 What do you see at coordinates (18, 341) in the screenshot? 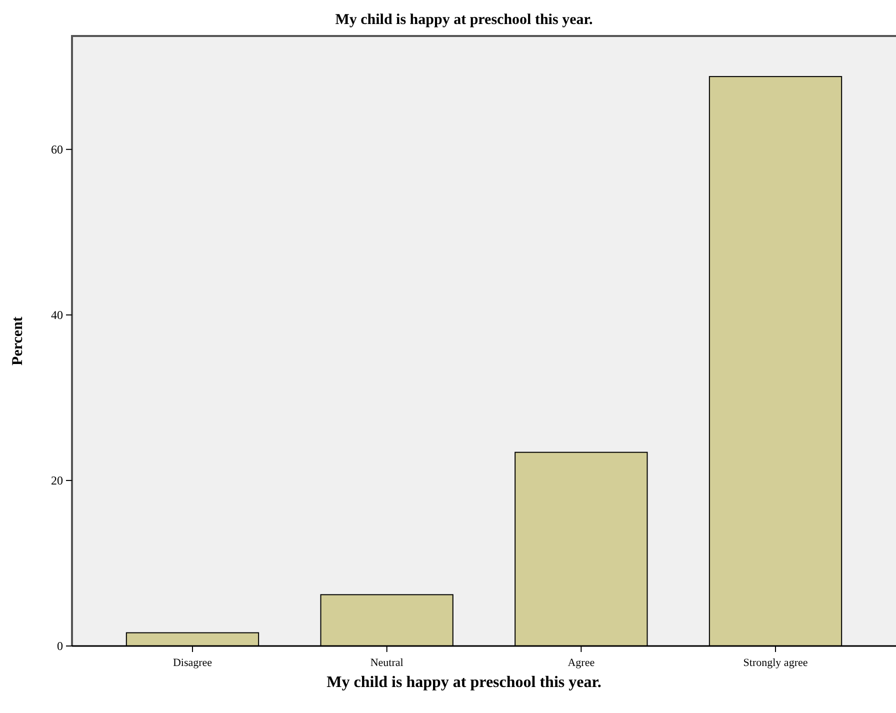
I see `y-axis-title: Percent` at bounding box center [18, 341].